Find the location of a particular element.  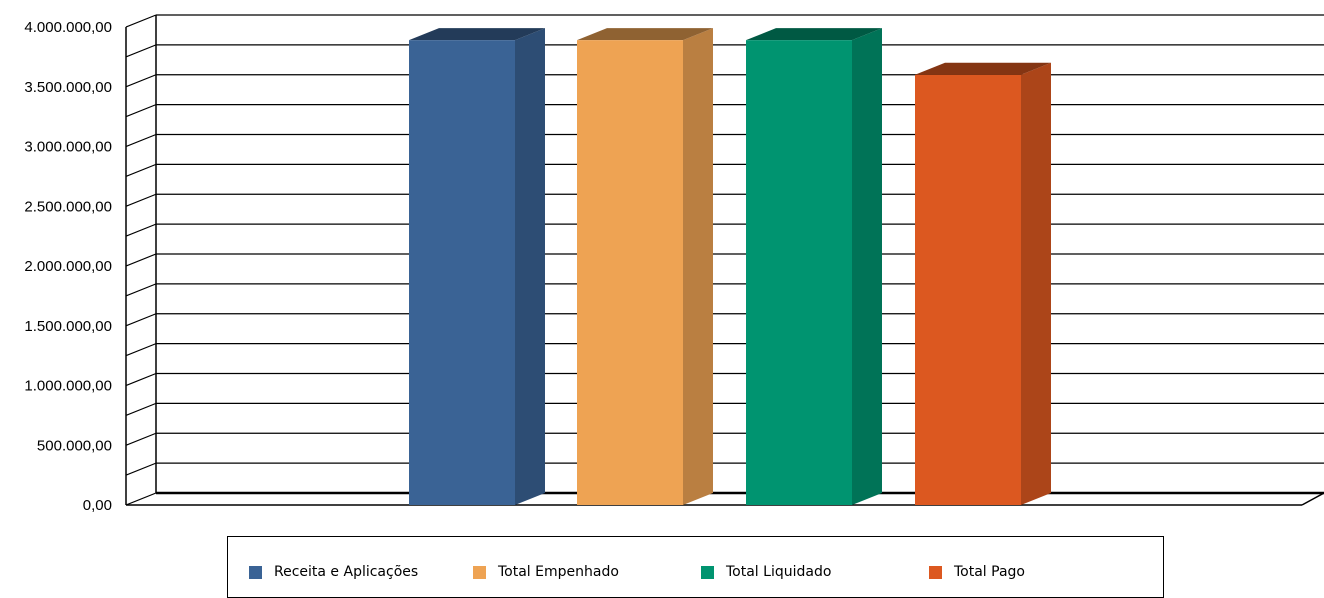

legend-label-receita: Receita e Aplicações is located at coordinates (346, 572).